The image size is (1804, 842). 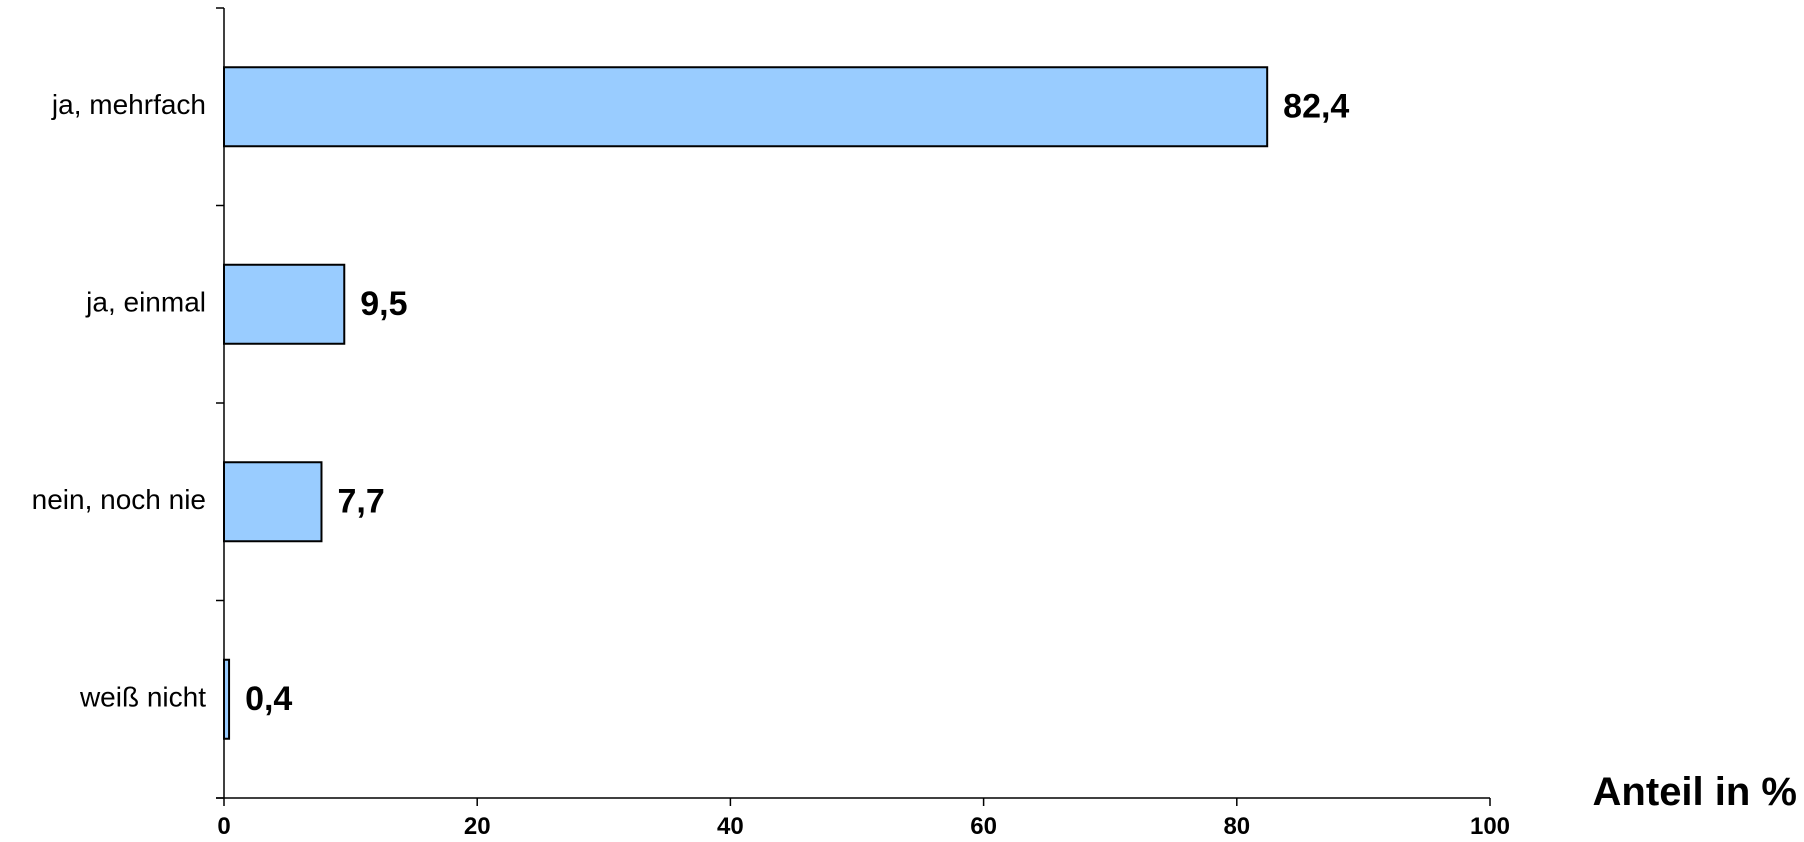 I want to click on x-tick-label: 20, so click(x=477, y=826).